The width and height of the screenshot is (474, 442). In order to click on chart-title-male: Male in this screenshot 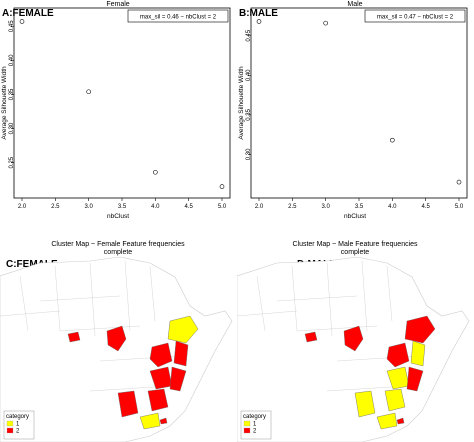, I will do `click(354, 4)`.